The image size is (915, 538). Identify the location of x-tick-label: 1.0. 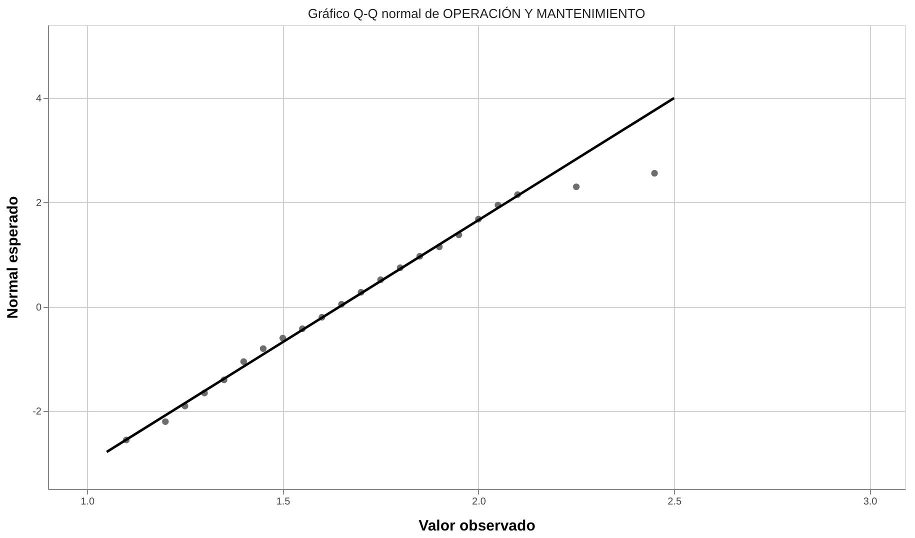
(88, 502).